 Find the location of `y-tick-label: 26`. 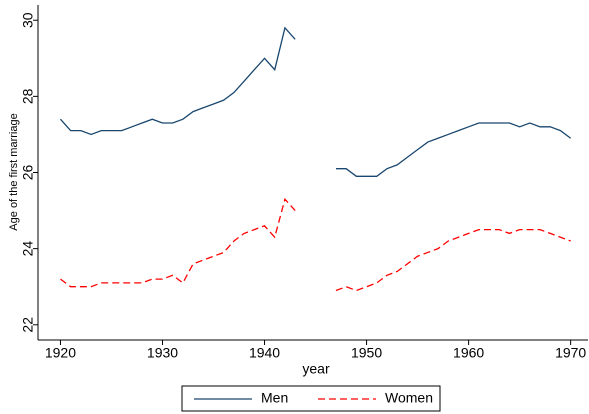

y-tick-label: 26 is located at coordinates (28, 173).